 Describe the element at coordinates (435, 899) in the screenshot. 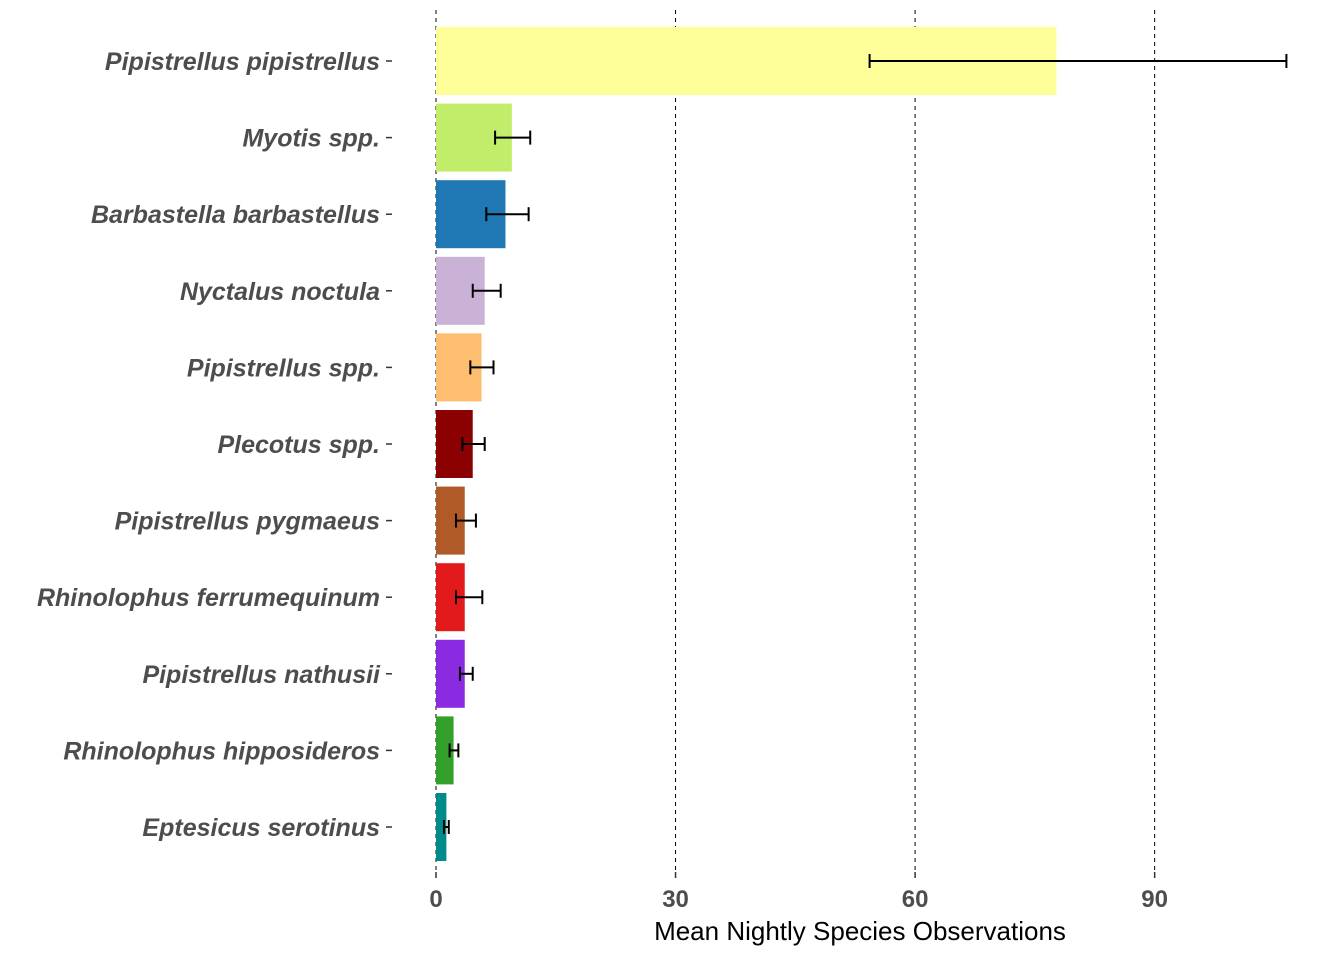

I see `x-tick-label: 0` at that location.